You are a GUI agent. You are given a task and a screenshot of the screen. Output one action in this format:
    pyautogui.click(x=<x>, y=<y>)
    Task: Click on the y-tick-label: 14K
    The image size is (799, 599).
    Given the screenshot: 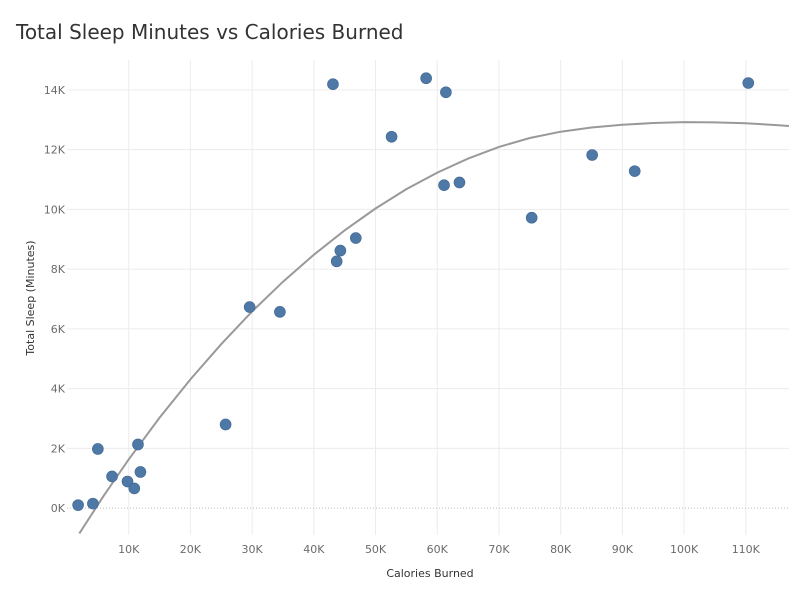 What is the action you would take?
    pyautogui.click(x=55, y=90)
    